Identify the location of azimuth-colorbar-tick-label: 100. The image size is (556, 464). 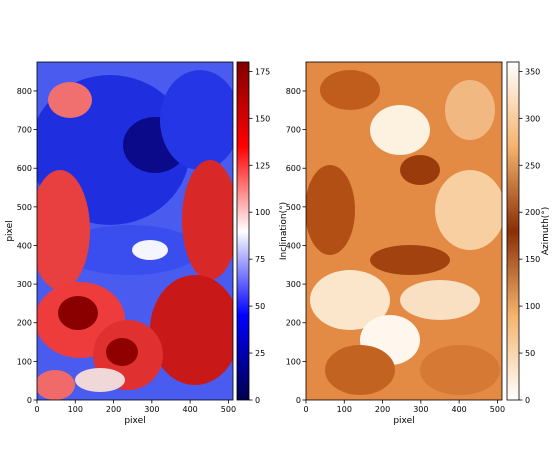
(532, 306).